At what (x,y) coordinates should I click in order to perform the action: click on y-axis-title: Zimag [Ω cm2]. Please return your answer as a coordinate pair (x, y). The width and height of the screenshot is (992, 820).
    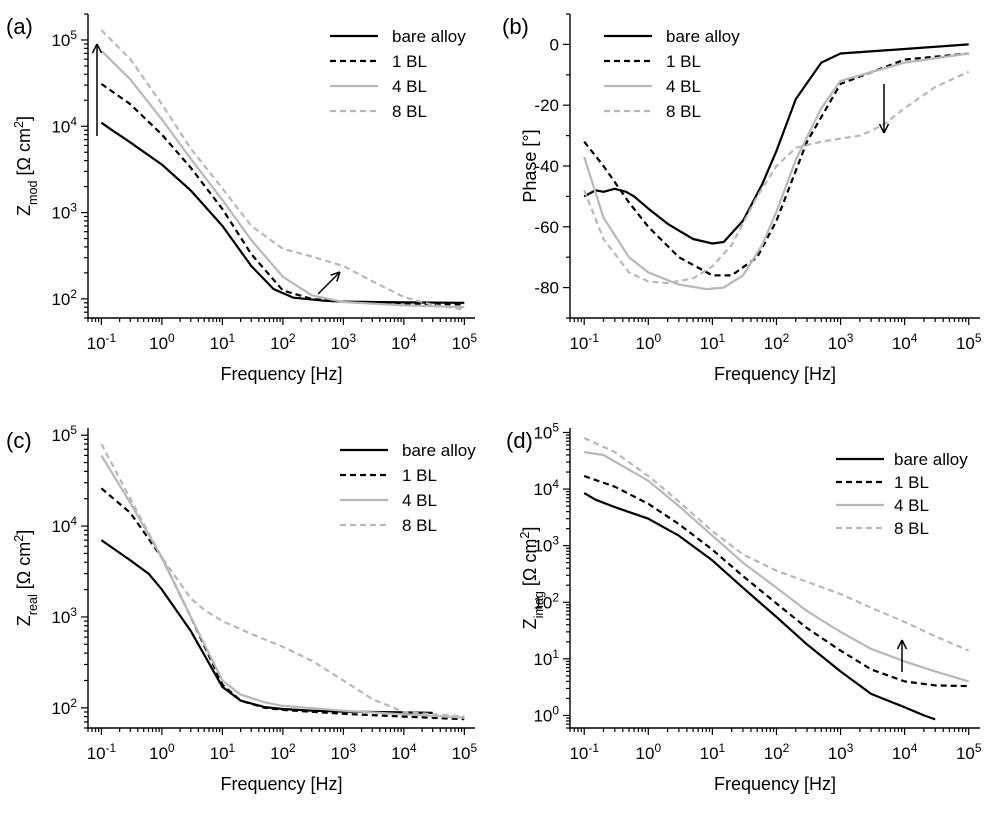
    Looking at the image, I should click on (532, 578).